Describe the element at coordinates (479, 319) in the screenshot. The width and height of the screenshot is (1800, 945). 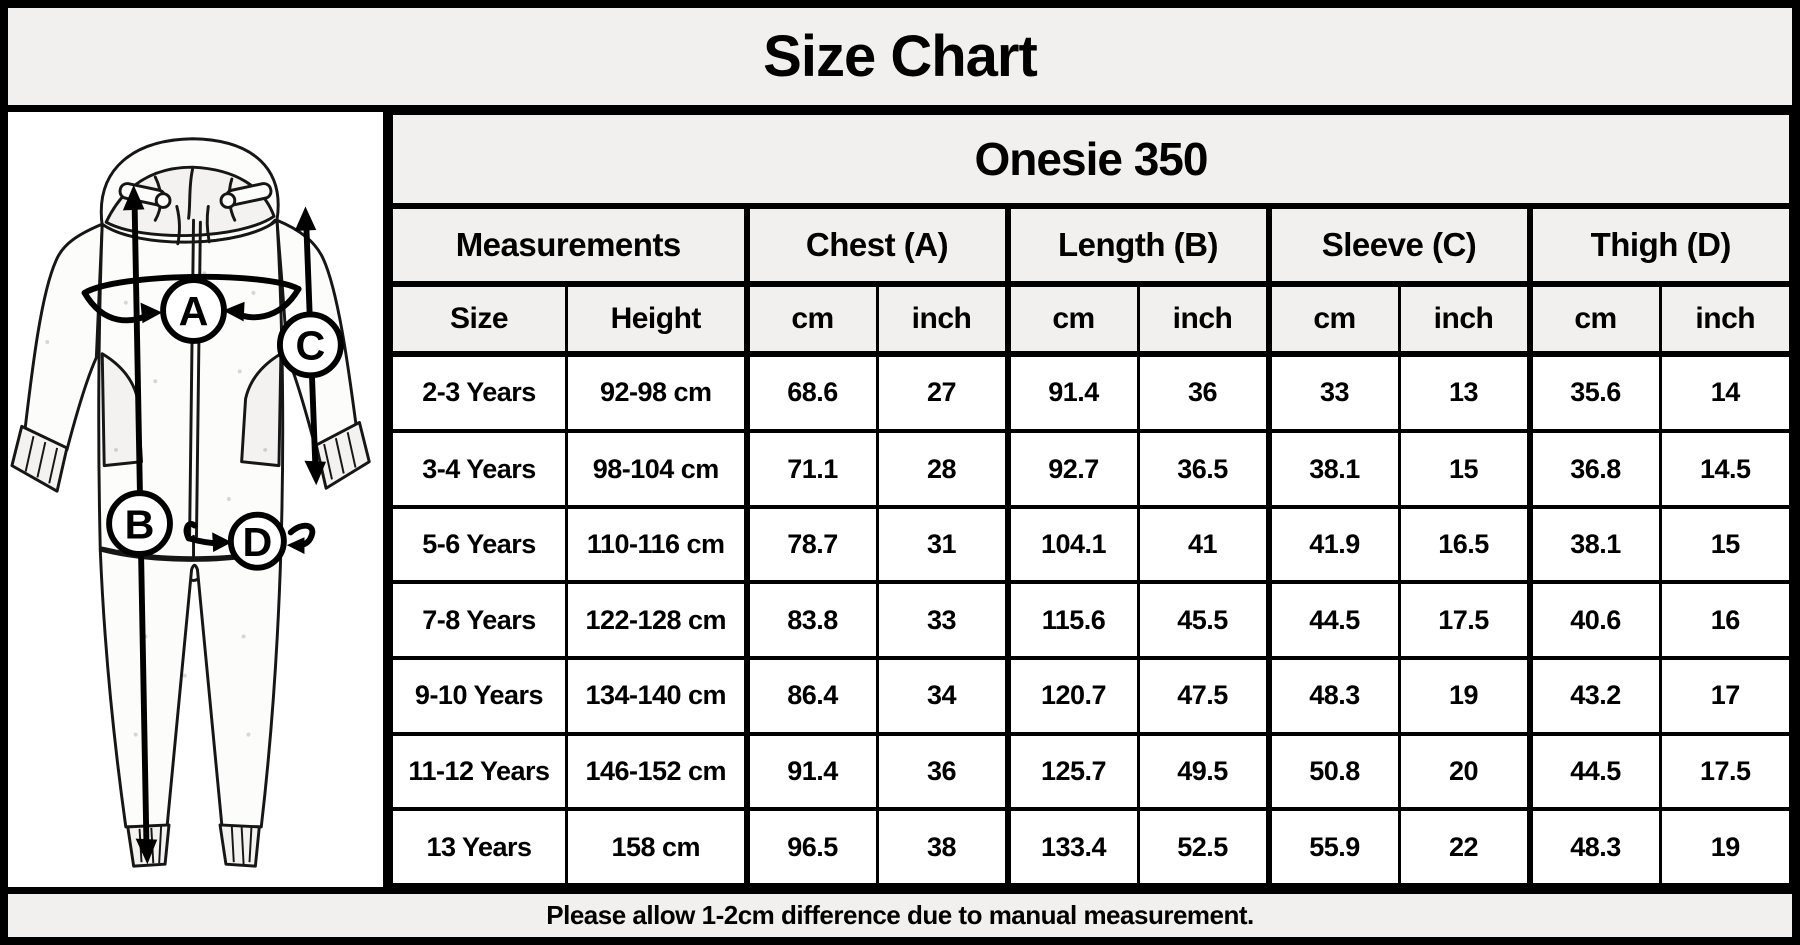
I see `header-size: Size` at that location.